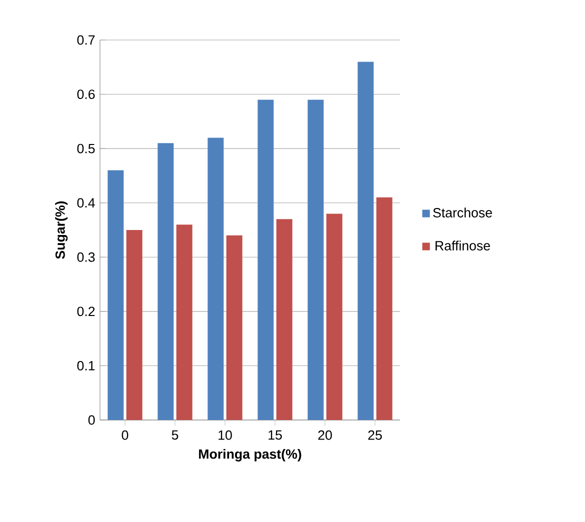 This screenshot has width=585, height=522. What do you see at coordinates (86, 257) in the screenshot?
I see `y-tick-label: 0.3` at bounding box center [86, 257].